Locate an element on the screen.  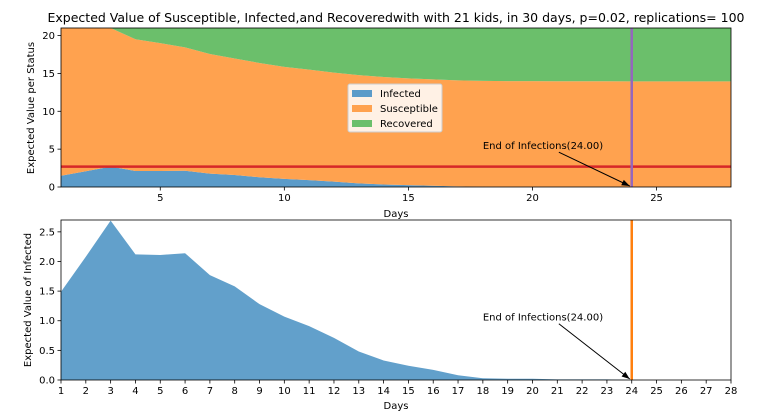
legend-label-infected: Infected is located at coordinates (400, 94).